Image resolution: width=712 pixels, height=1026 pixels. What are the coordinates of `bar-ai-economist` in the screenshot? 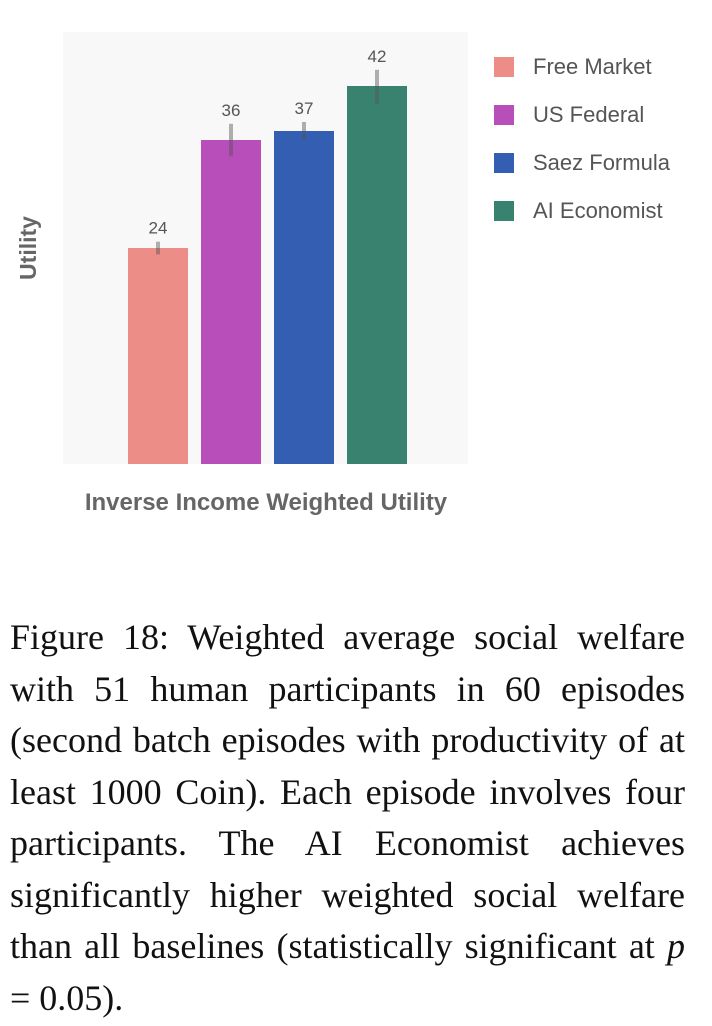 It's located at (377, 275).